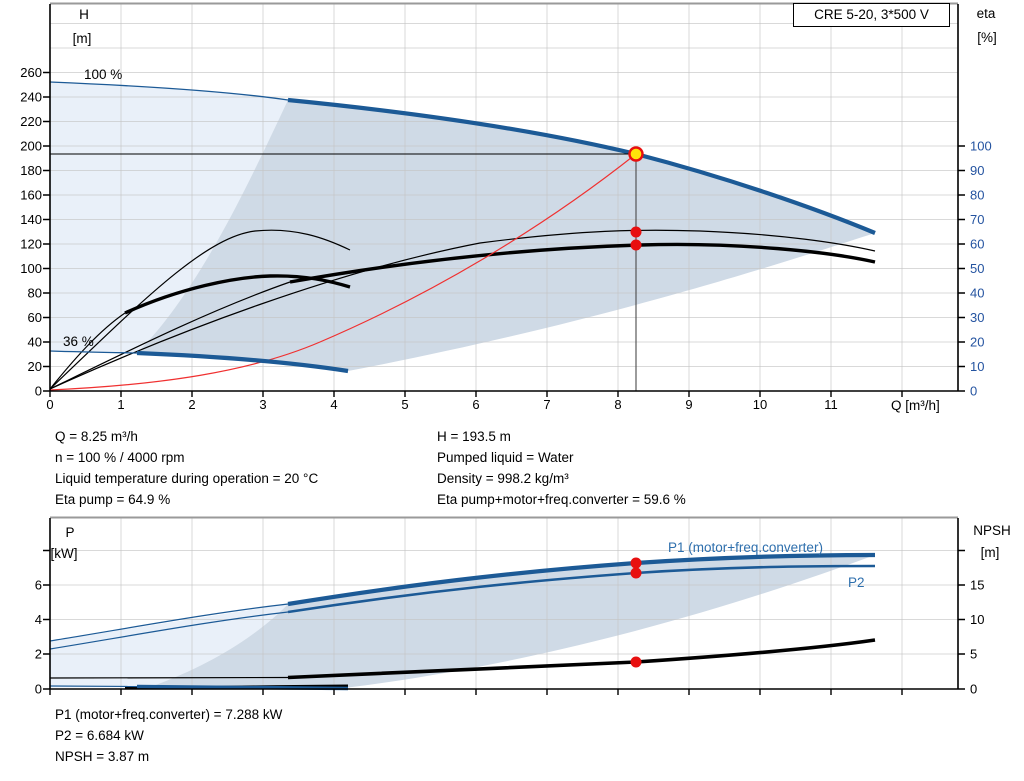 The height and width of the screenshot is (781, 1024). I want to click on eta-tick: 60, so click(977, 244).